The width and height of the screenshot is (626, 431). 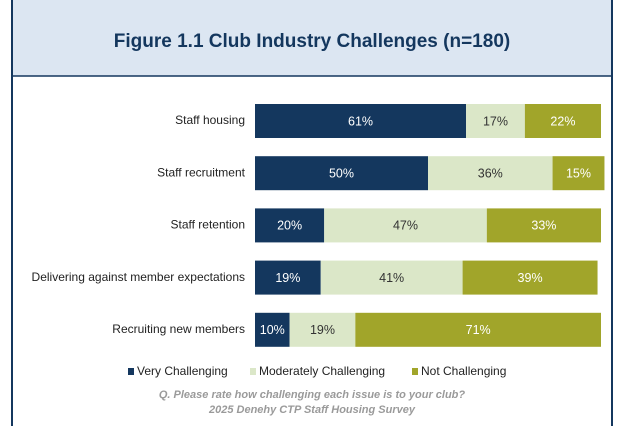 I want to click on category-label: Staff retention, so click(x=208, y=225).